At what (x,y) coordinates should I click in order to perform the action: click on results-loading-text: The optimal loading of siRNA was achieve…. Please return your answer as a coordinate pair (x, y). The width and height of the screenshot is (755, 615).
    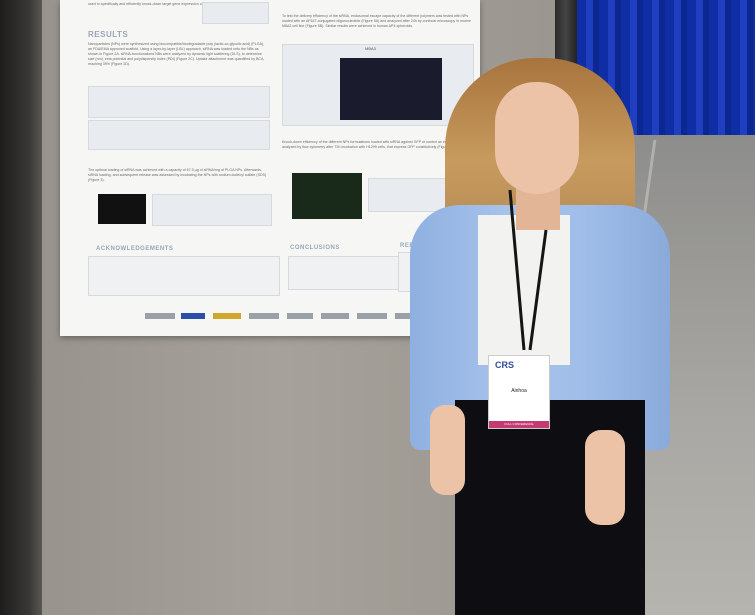
    Looking at the image, I should click on (177, 175).